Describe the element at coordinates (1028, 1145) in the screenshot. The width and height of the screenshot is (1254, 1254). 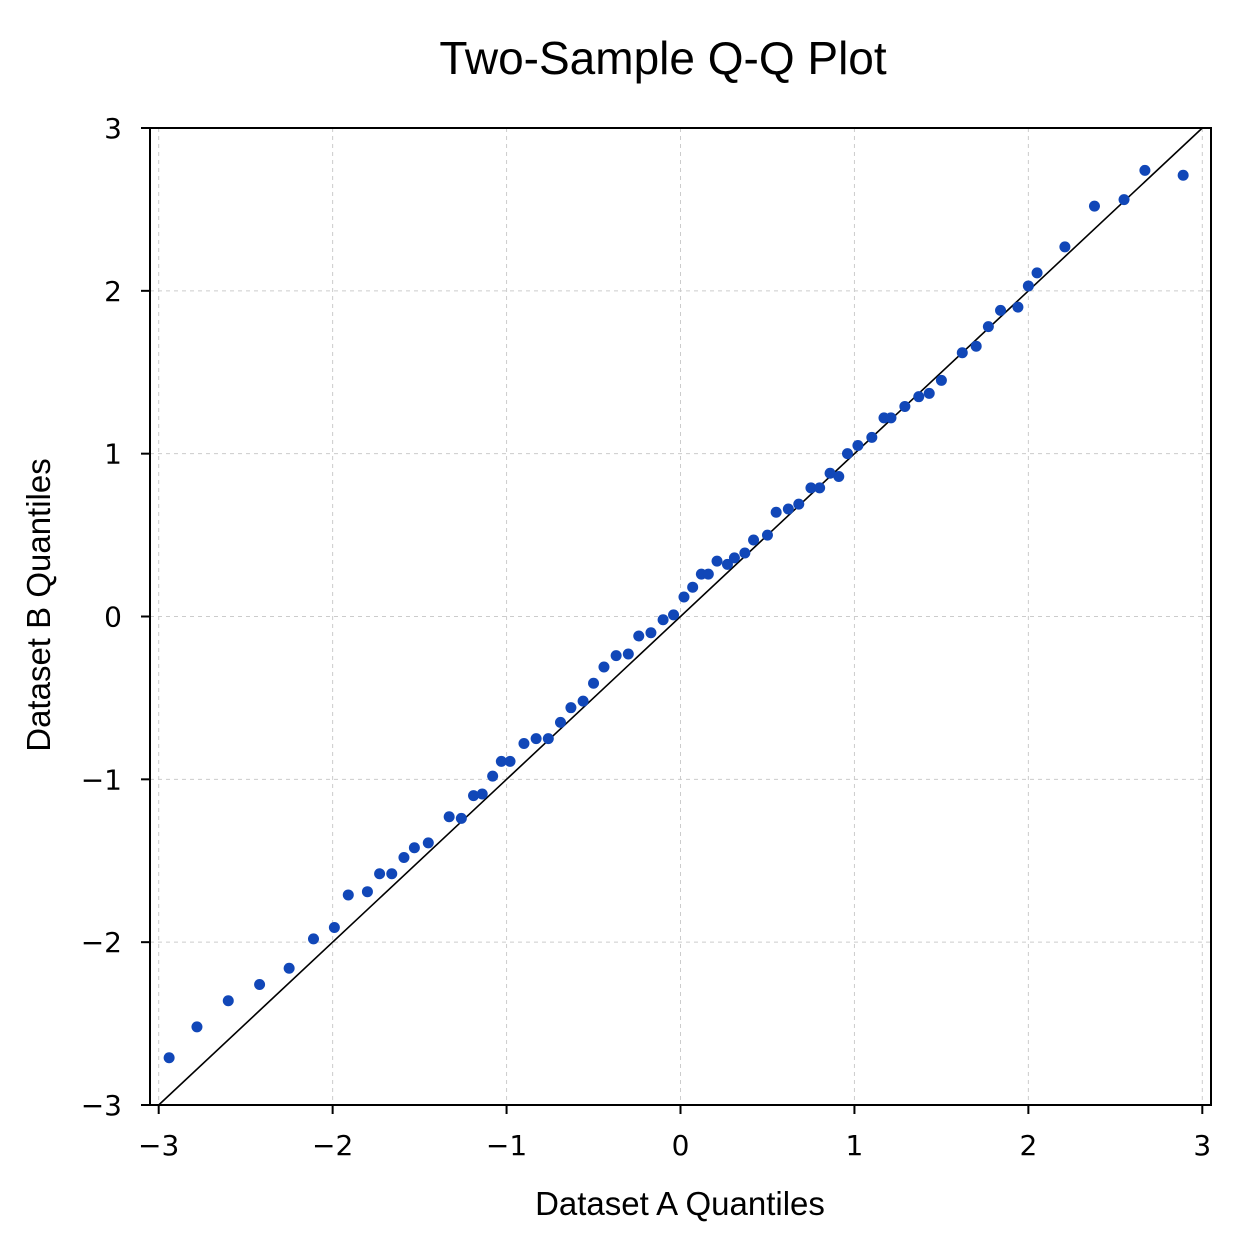
I see `x-tick-label: 2` at that location.